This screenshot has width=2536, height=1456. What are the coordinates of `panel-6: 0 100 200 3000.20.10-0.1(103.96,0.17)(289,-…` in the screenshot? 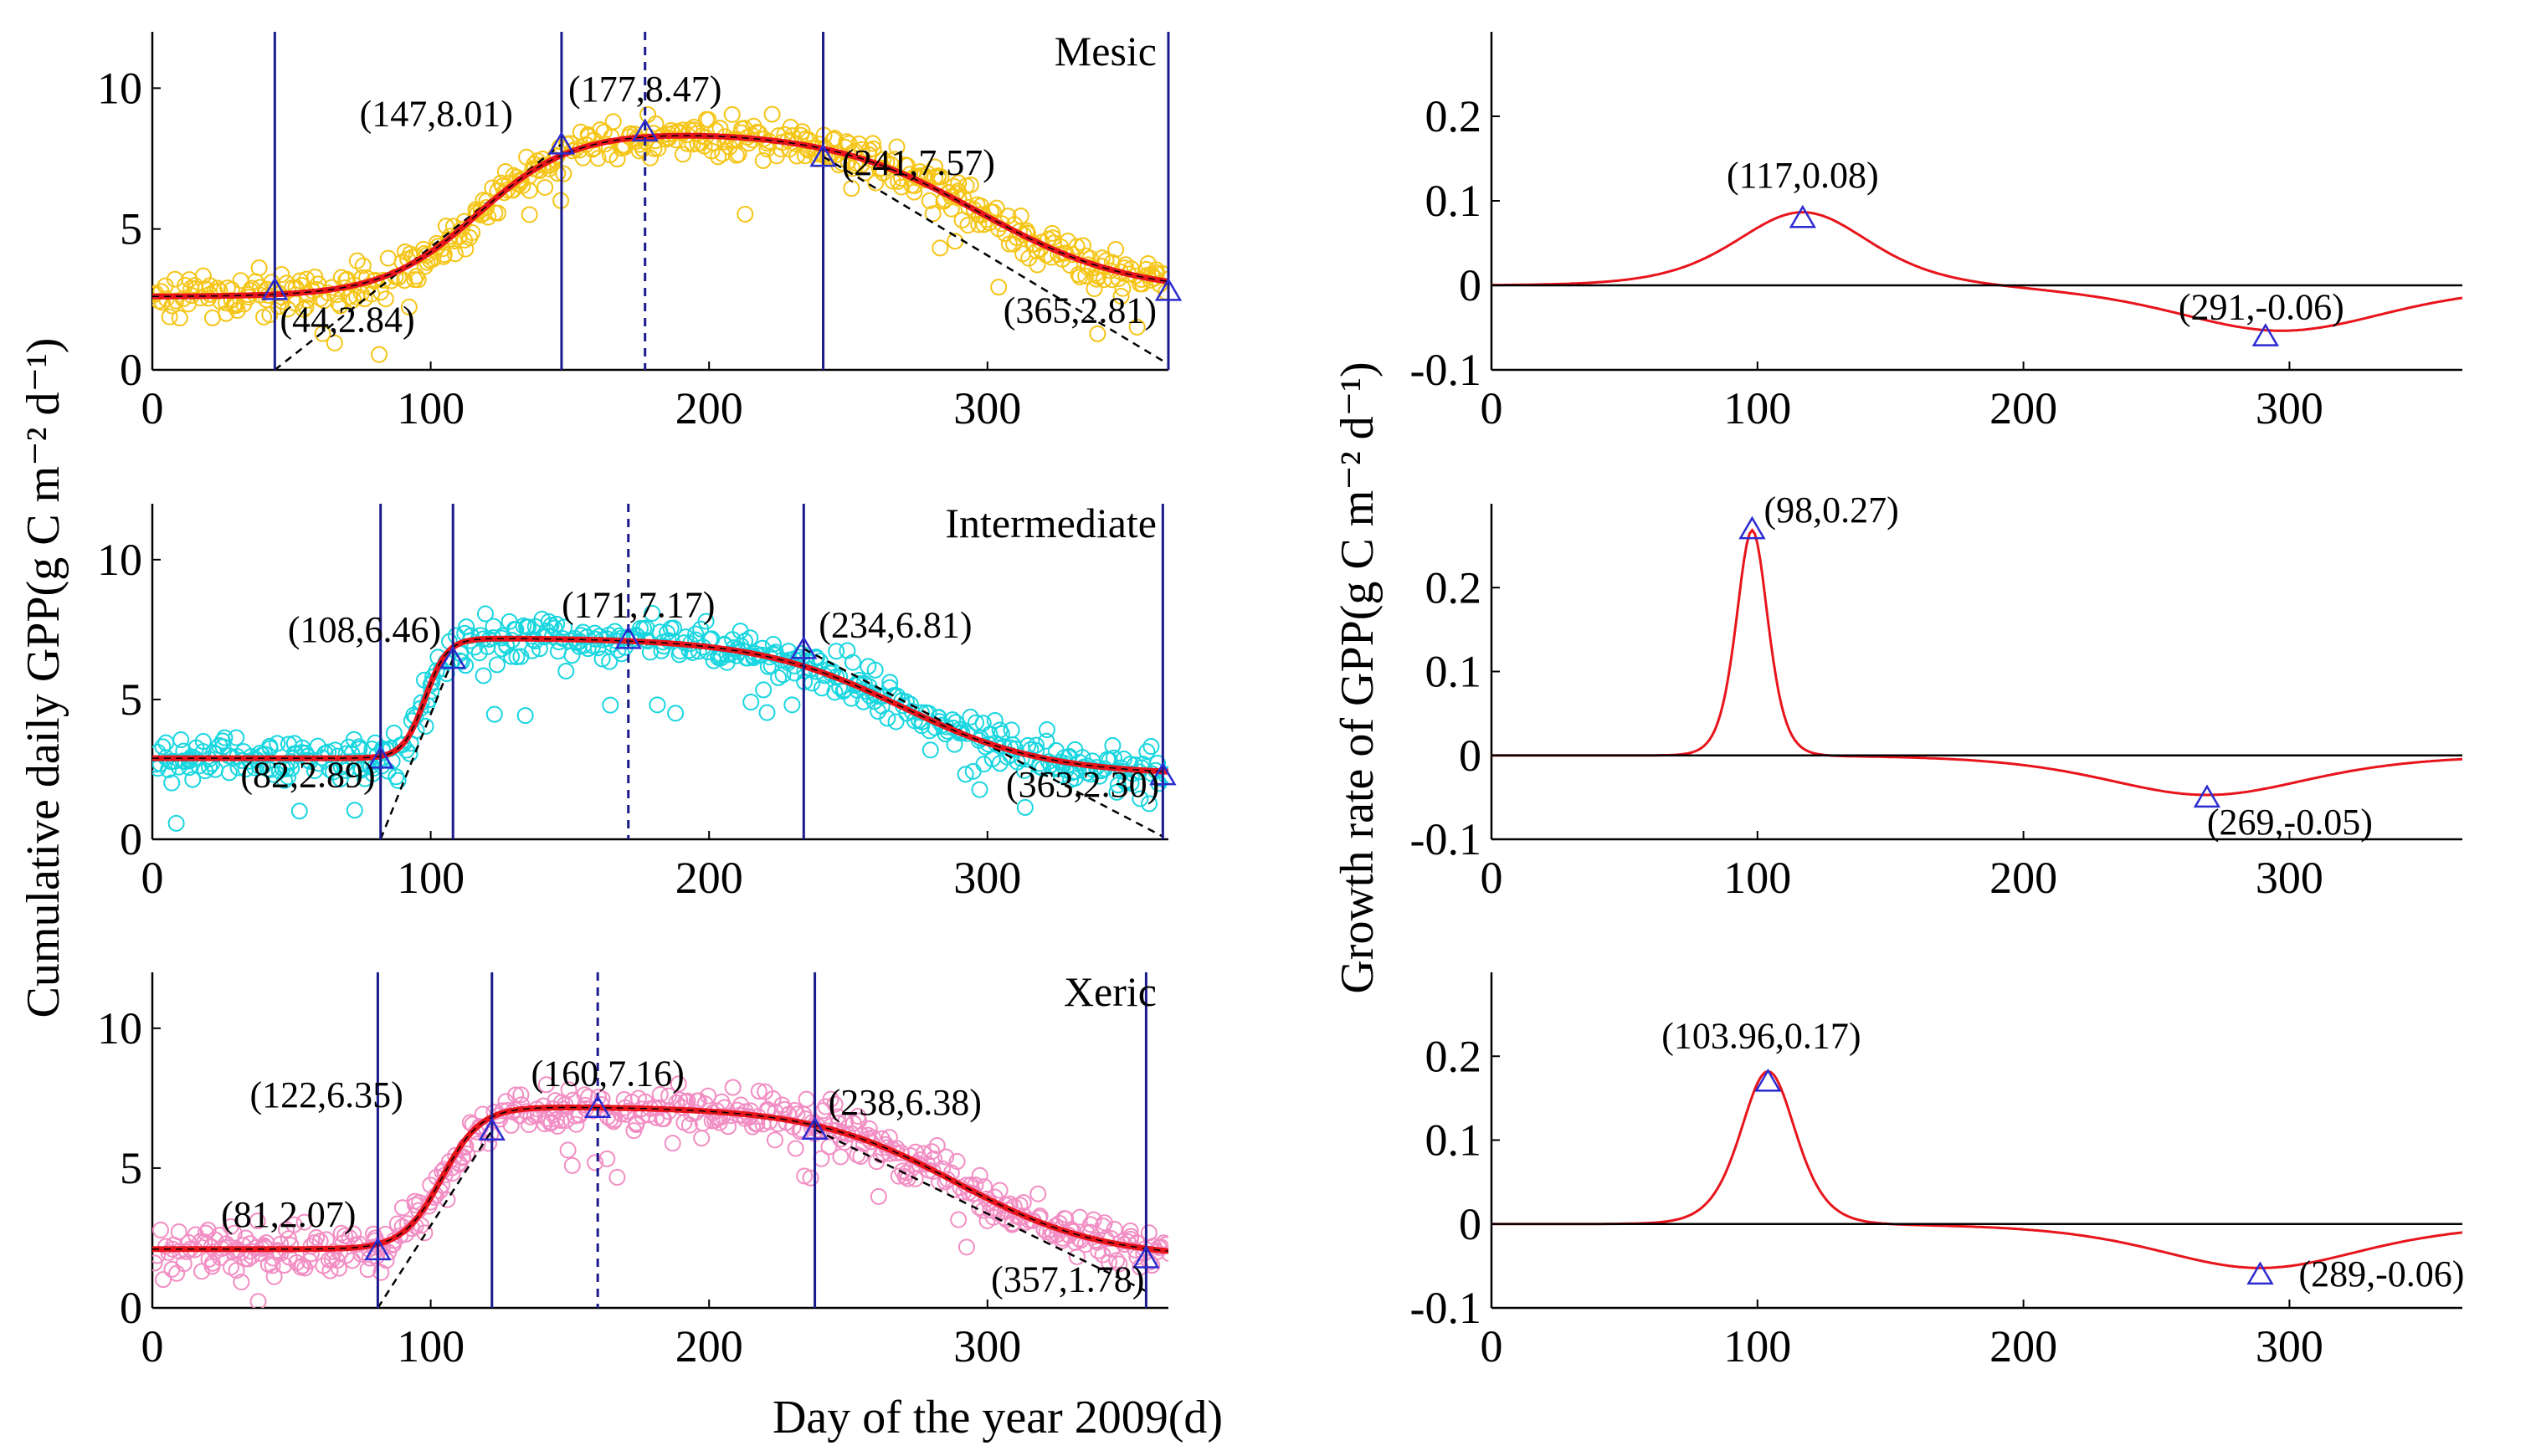 It's located at (1937, 1171).